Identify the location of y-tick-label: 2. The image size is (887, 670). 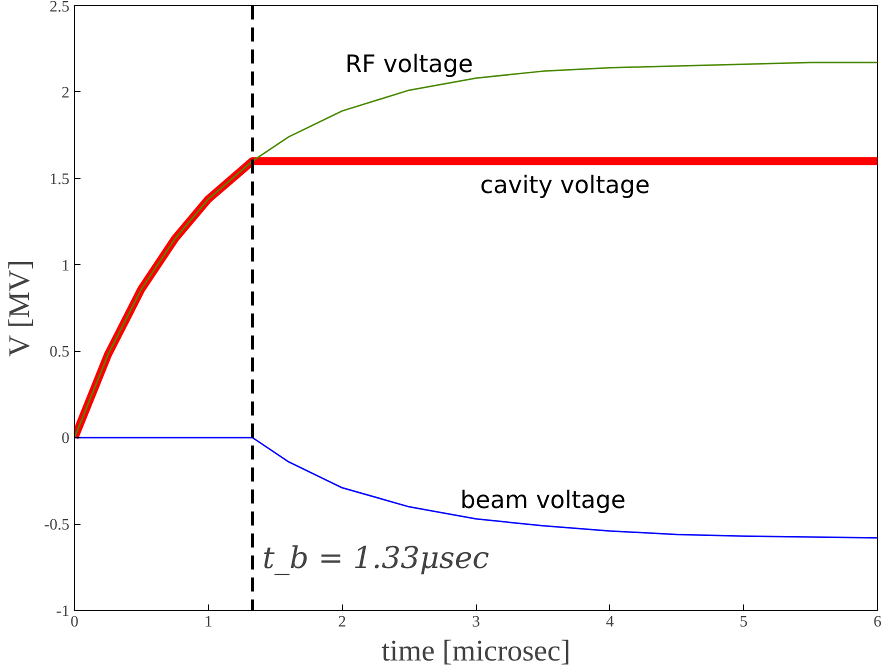
(66, 93).